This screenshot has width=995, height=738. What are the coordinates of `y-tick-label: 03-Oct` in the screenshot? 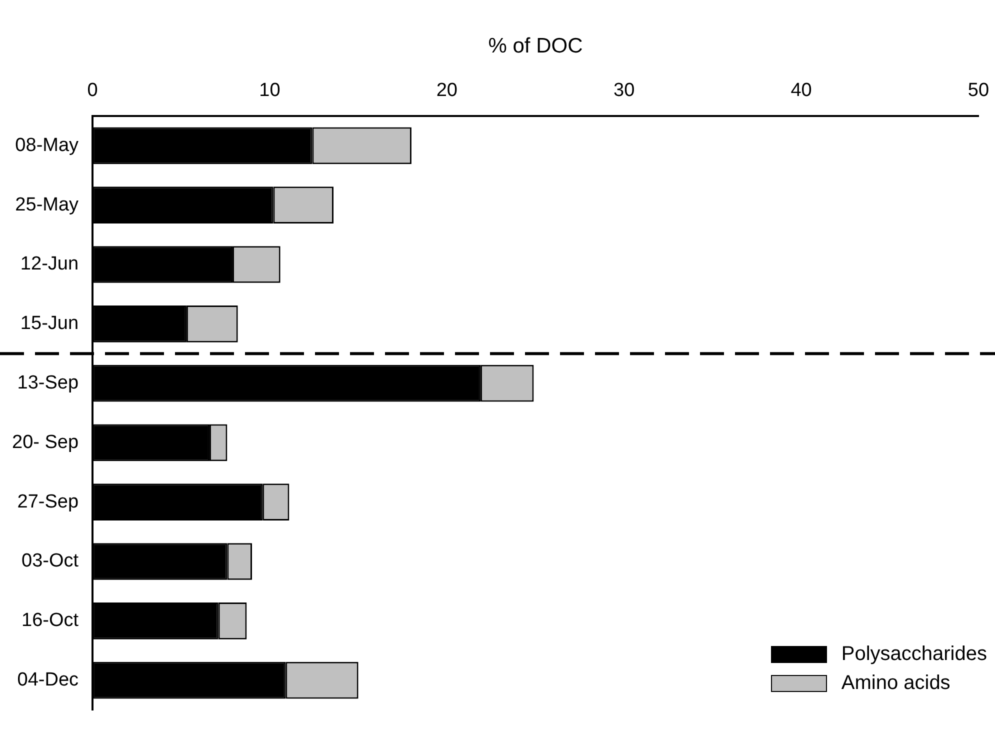 It's located at (51, 561).